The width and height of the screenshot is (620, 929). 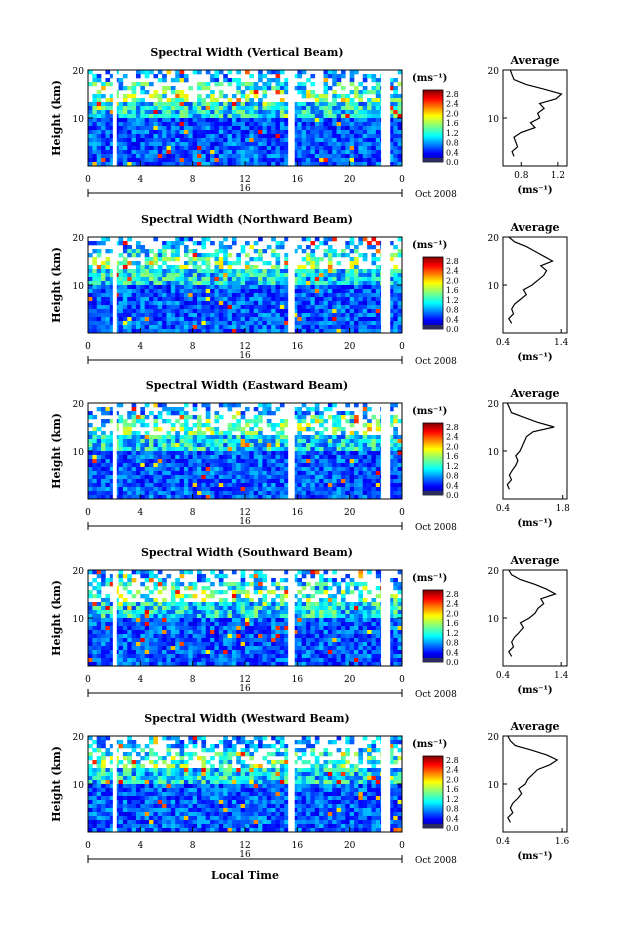 I want to click on profile: Average 20 10 0.4 1.6(ms⁻¹), so click(x=529, y=791).